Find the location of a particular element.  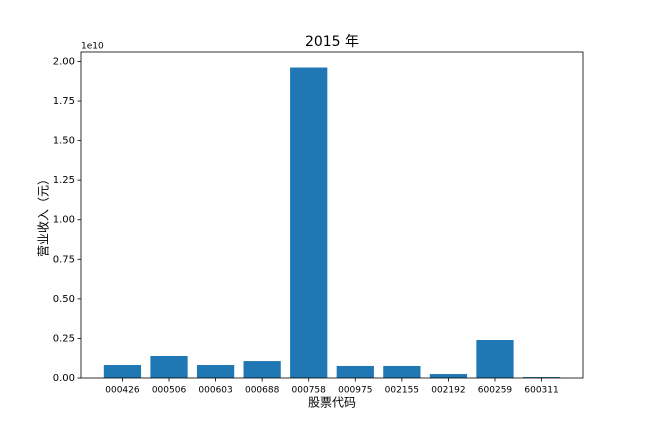

x-tick-label: 000603 is located at coordinates (215, 391).